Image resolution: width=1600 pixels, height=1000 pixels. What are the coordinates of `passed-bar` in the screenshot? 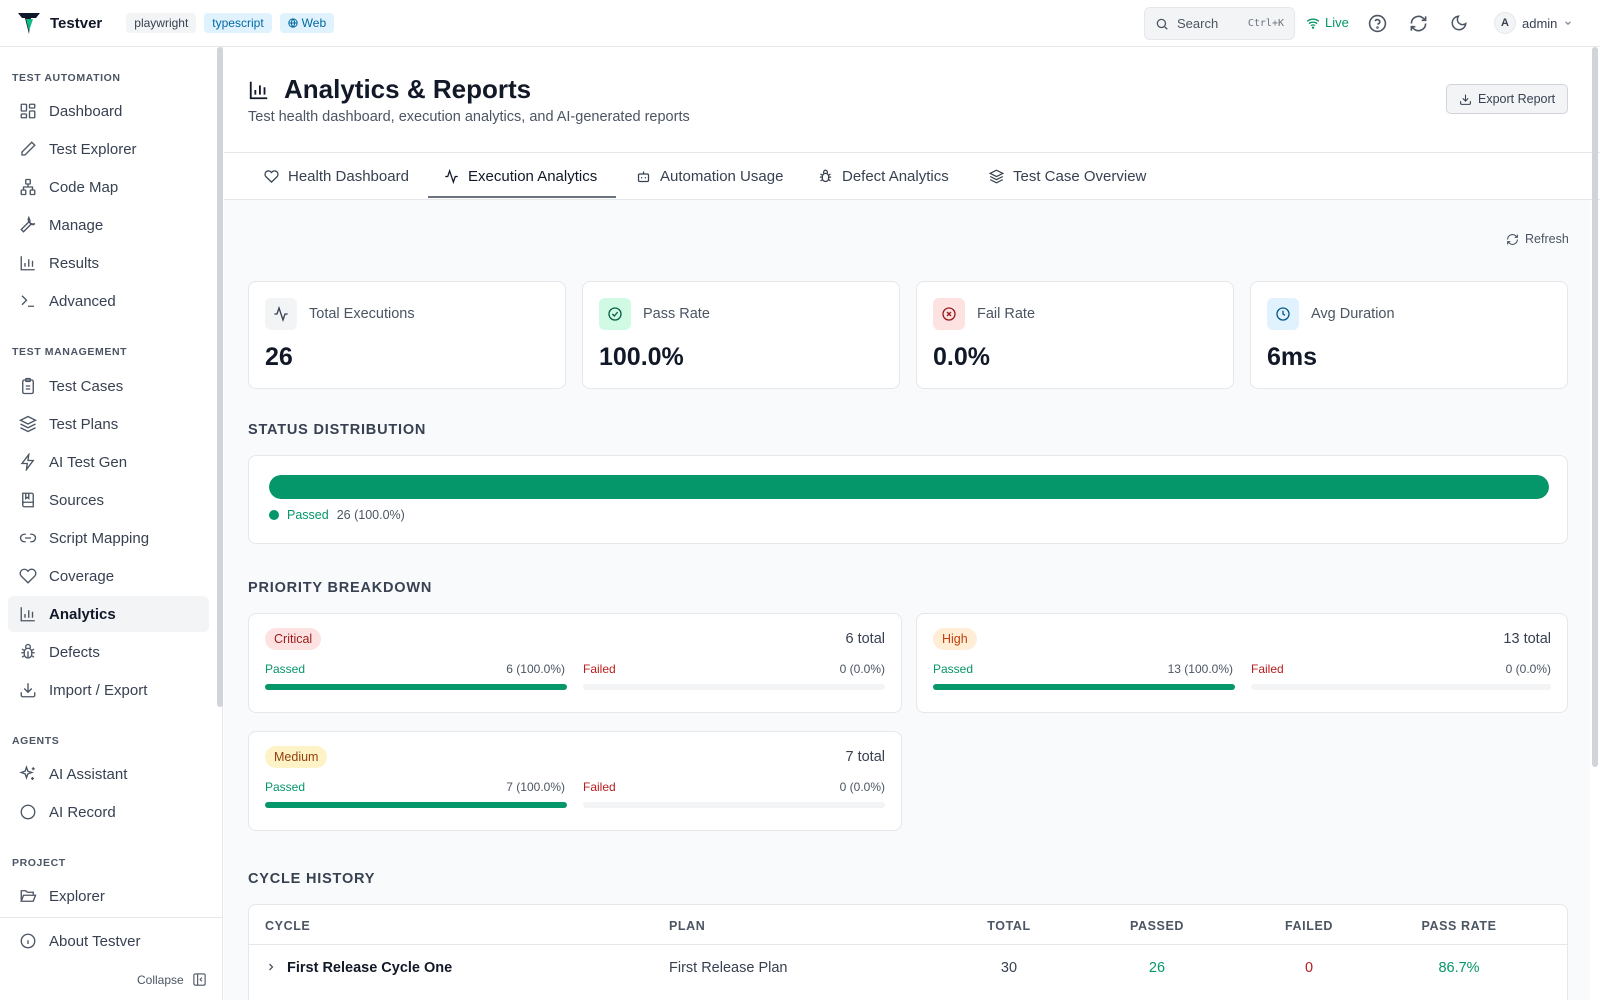 It's located at (416, 805).